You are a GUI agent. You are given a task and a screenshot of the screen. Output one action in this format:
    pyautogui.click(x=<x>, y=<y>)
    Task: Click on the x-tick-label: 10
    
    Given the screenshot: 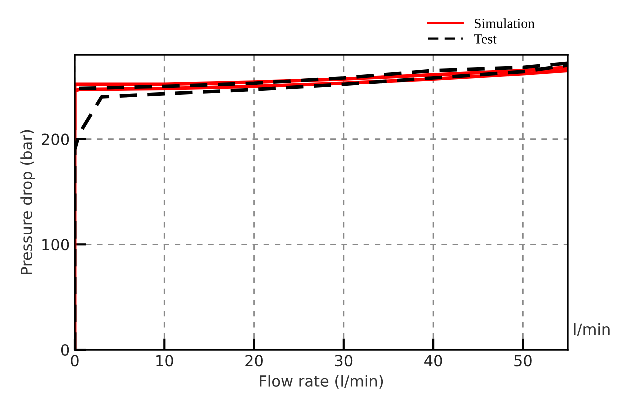 What is the action you would take?
    pyautogui.click(x=165, y=361)
    